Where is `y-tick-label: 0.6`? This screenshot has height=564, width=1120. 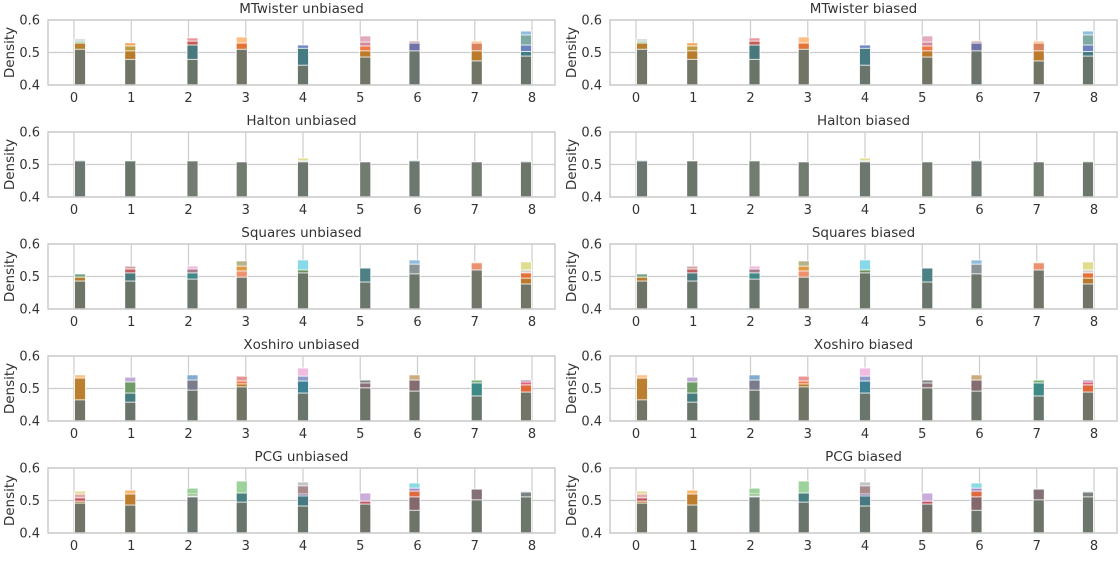 y-tick-label: 0.6 is located at coordinates (29, 469).